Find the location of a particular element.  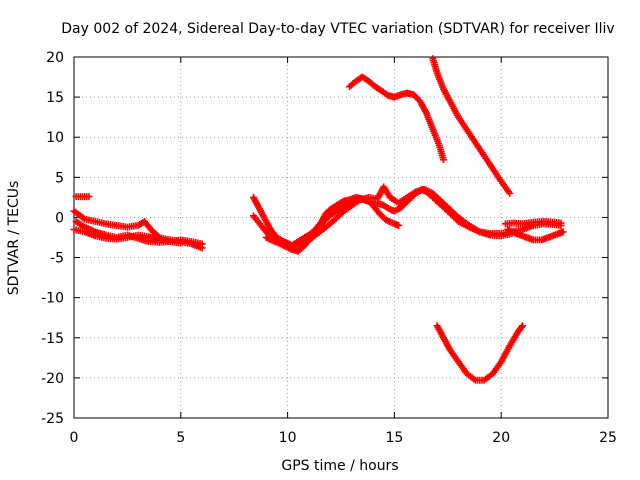

y-tick-label: 15 is located at coordinates (55, 98).